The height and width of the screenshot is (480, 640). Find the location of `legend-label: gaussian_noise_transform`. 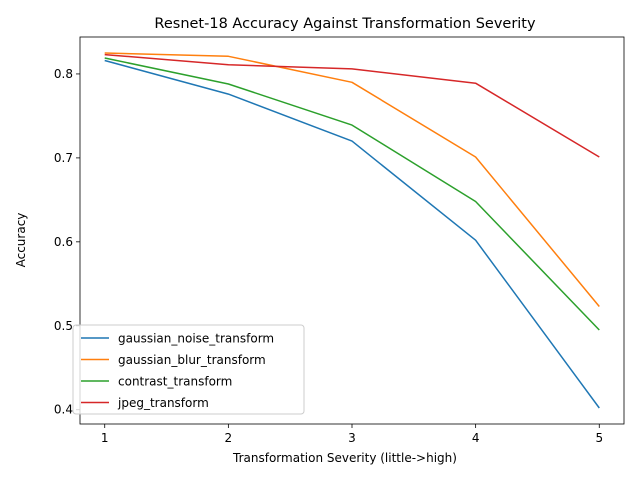

legend-label: gaussian_noise_transform is located at coordinates (196, 339).